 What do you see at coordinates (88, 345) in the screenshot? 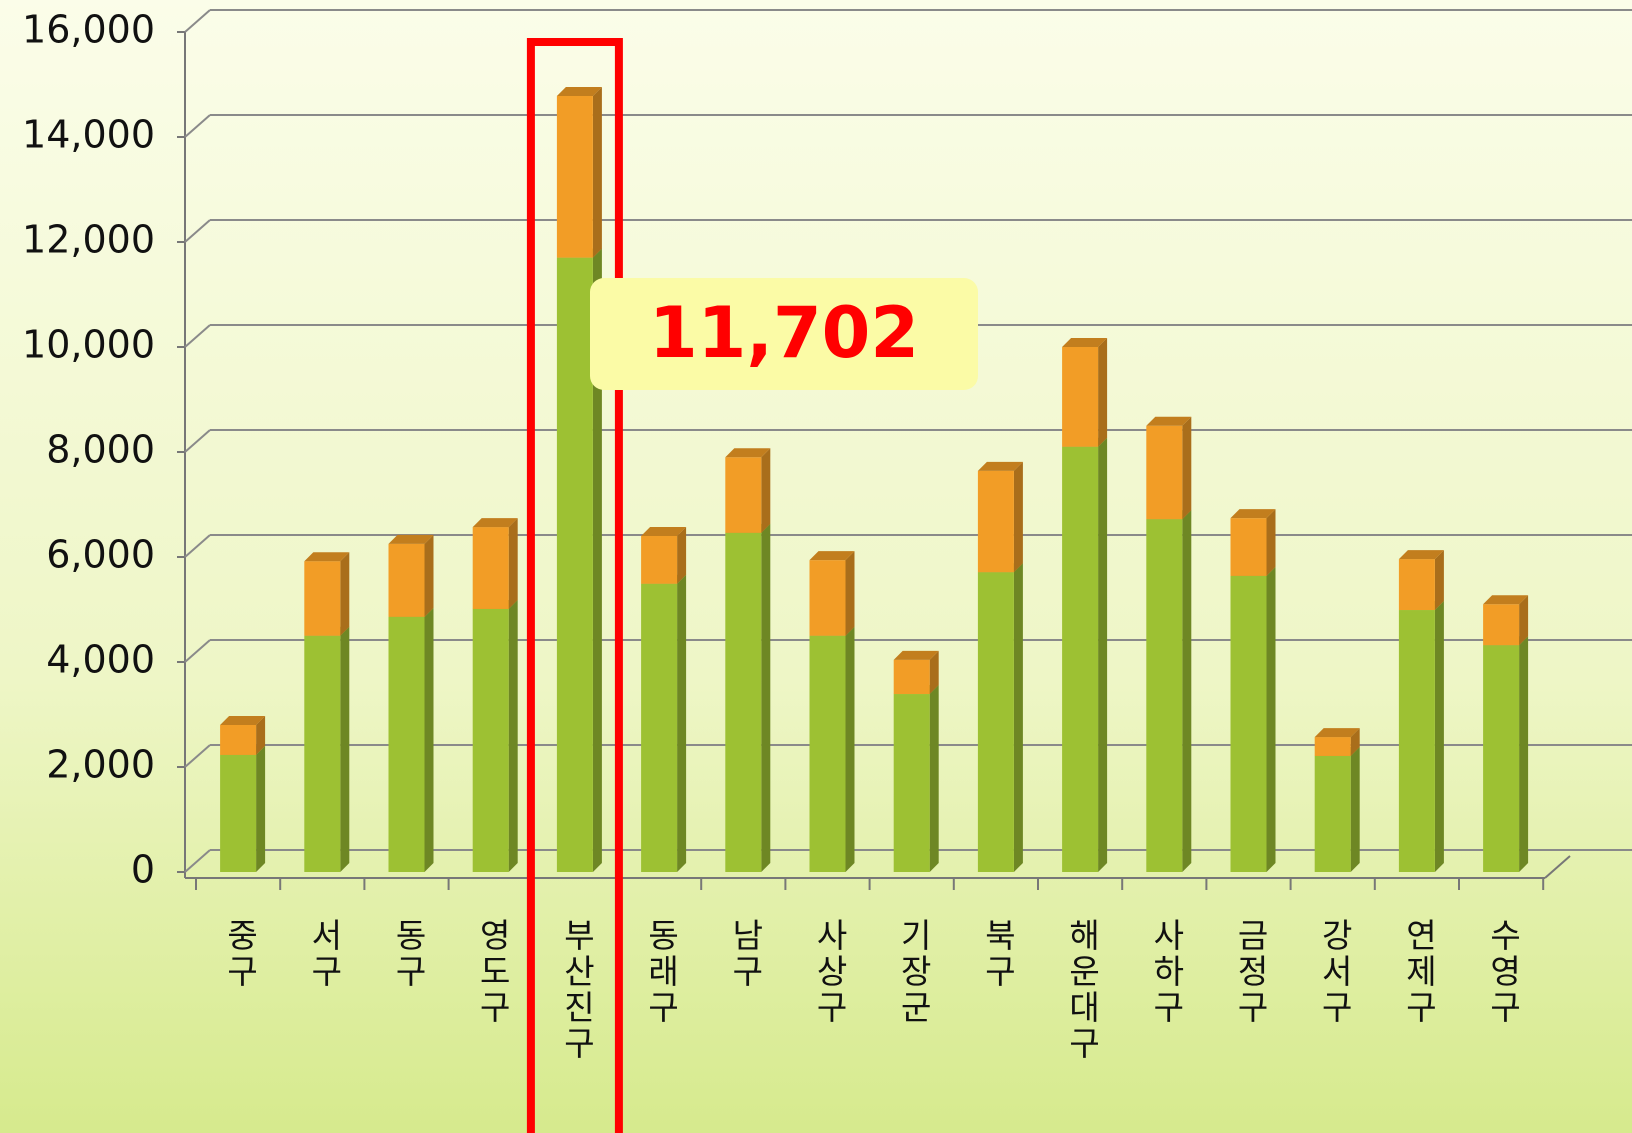
I see `y-tick-label: 10,000` at bounding box center [88, 345].